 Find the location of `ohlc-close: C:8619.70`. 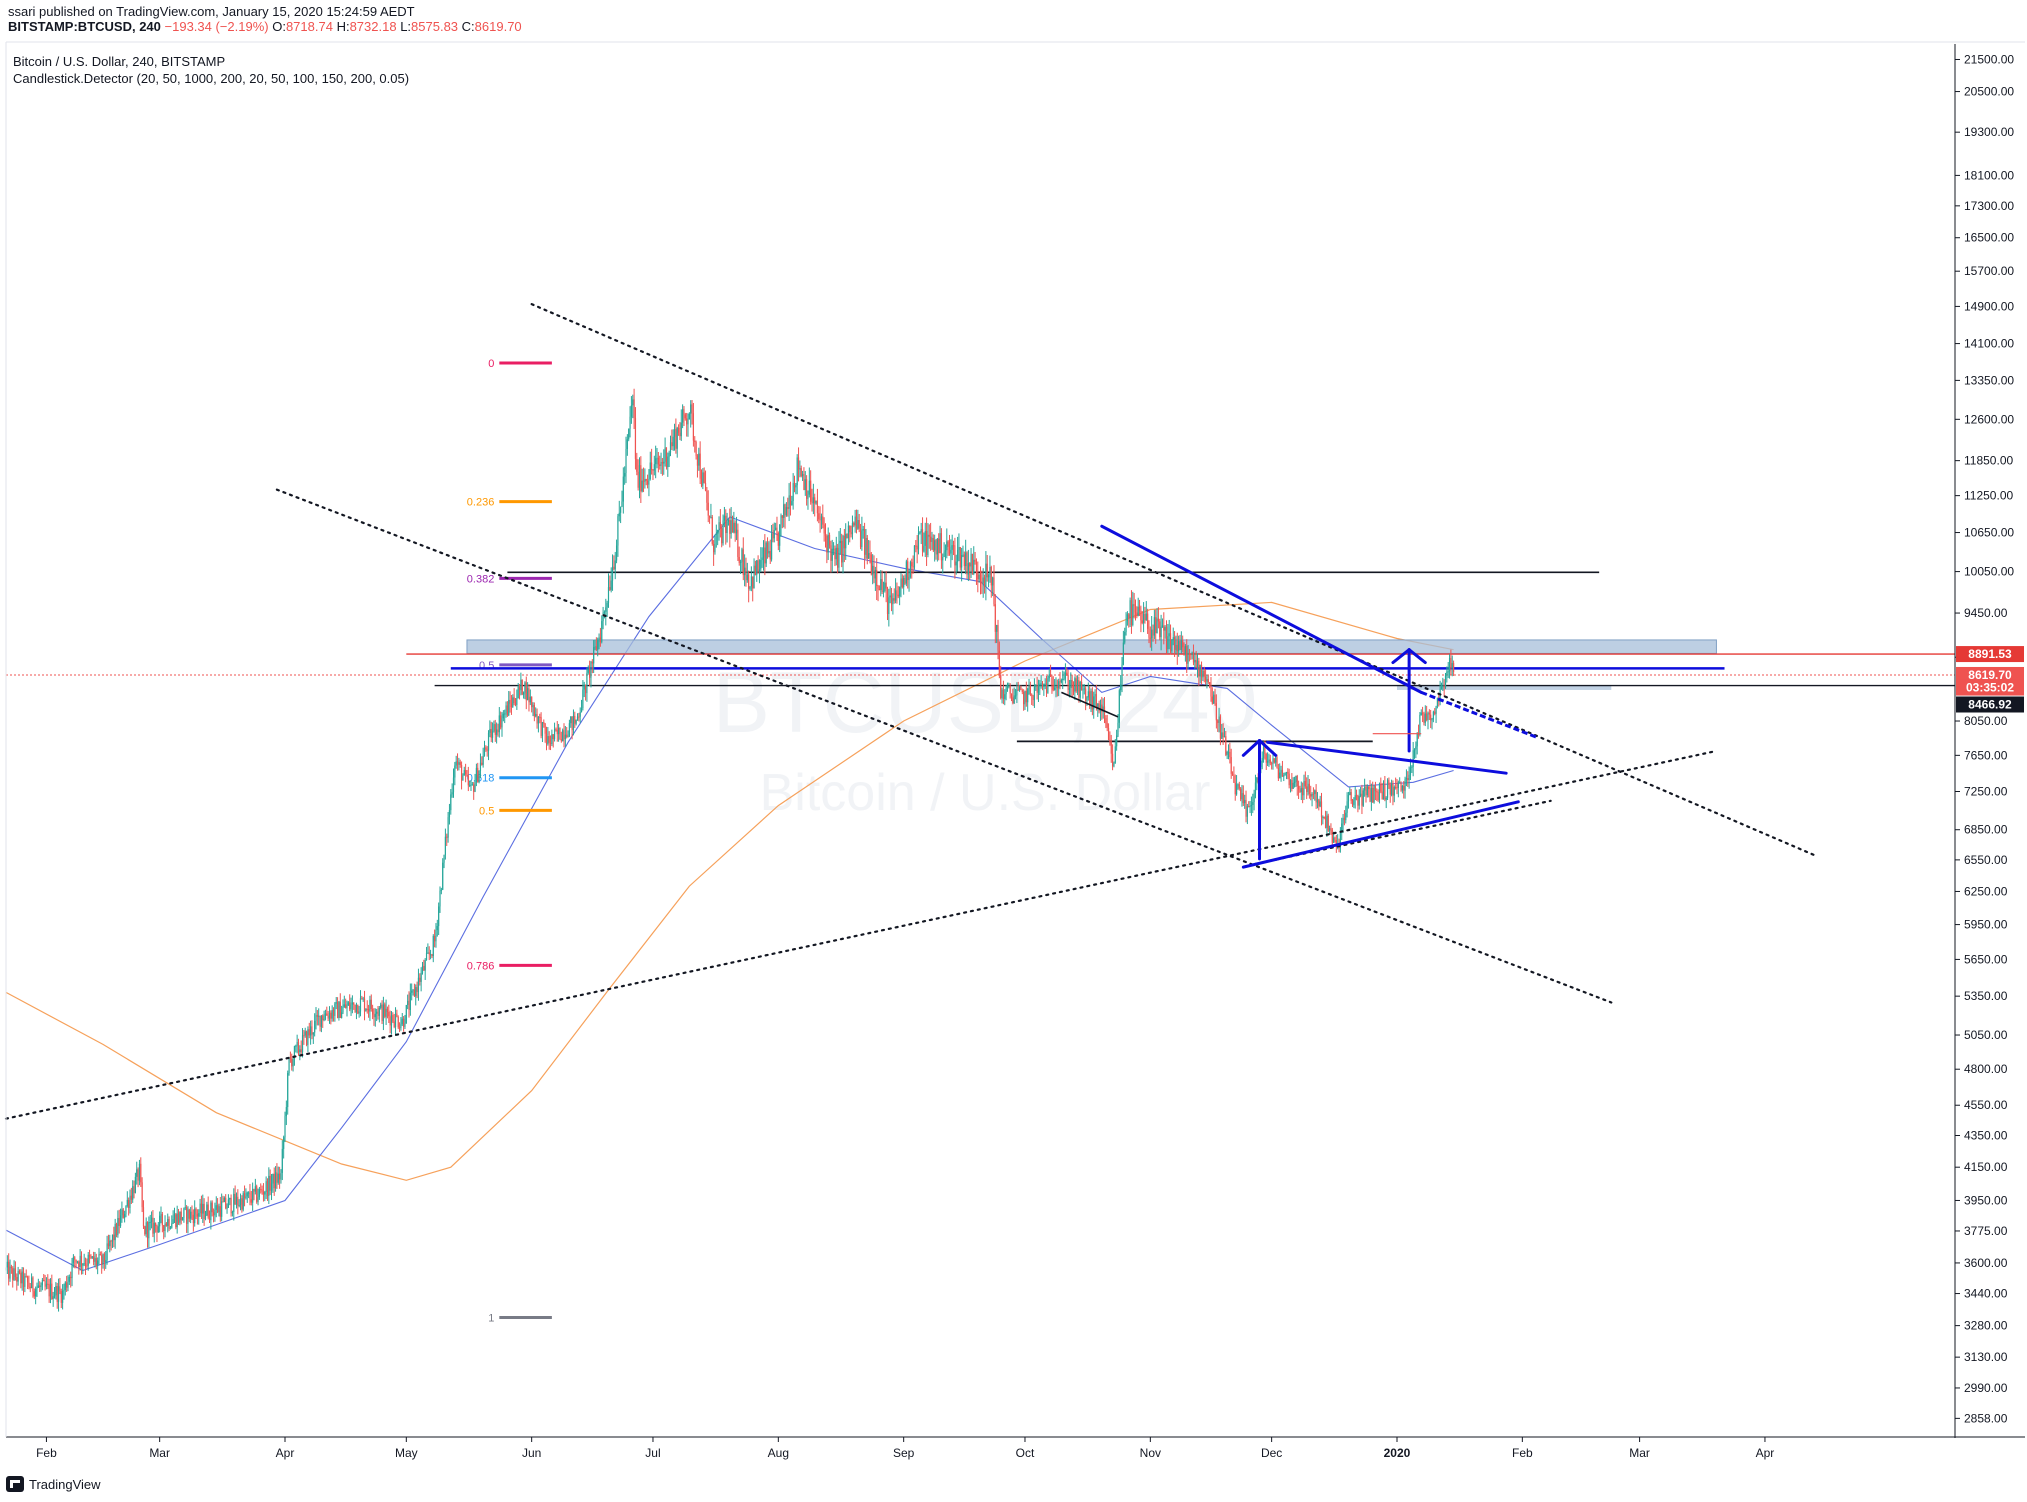

ohlc-close: C:8619.70 is located at coordinates (491, 26).